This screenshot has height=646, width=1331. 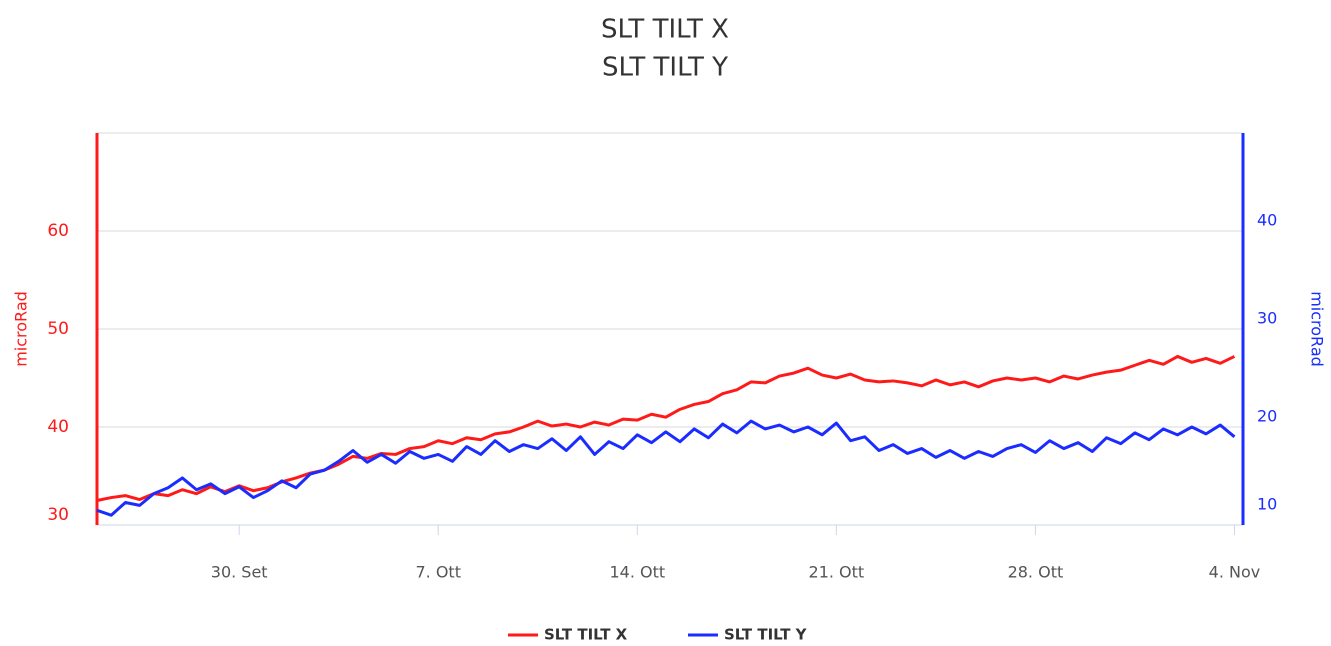 What do you see at coordinates (58, 515) in the screenshot?
I see `y-tick-label: 30` at bounding box center [58, 515].